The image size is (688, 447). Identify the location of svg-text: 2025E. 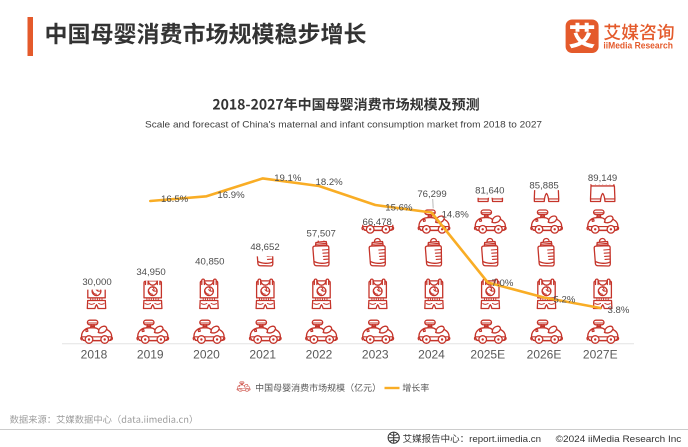
(487, 355).